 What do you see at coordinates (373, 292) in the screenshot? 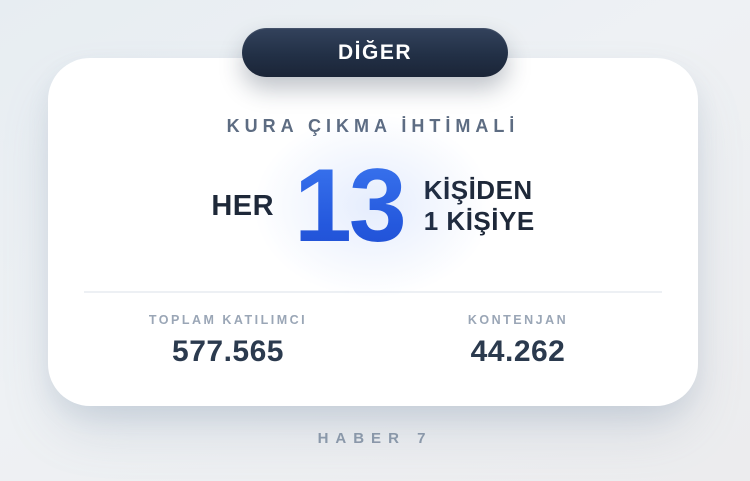
I see `divider` at bounding box center [373, 292].